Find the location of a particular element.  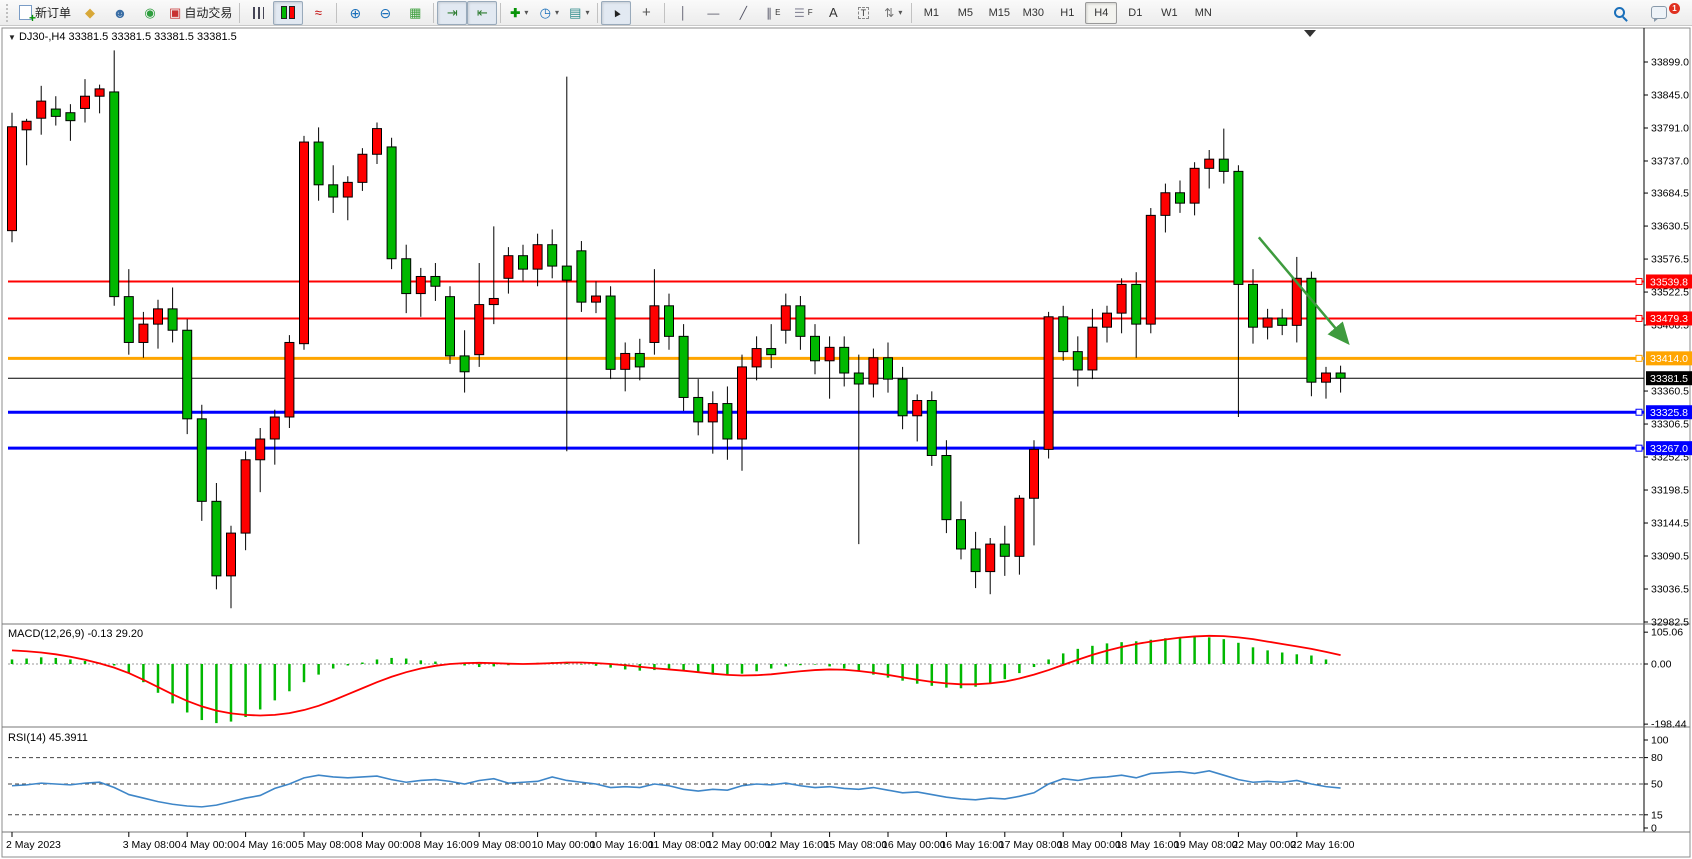

price-level-label: 33539.8 is located at coordinates (1669, 282).